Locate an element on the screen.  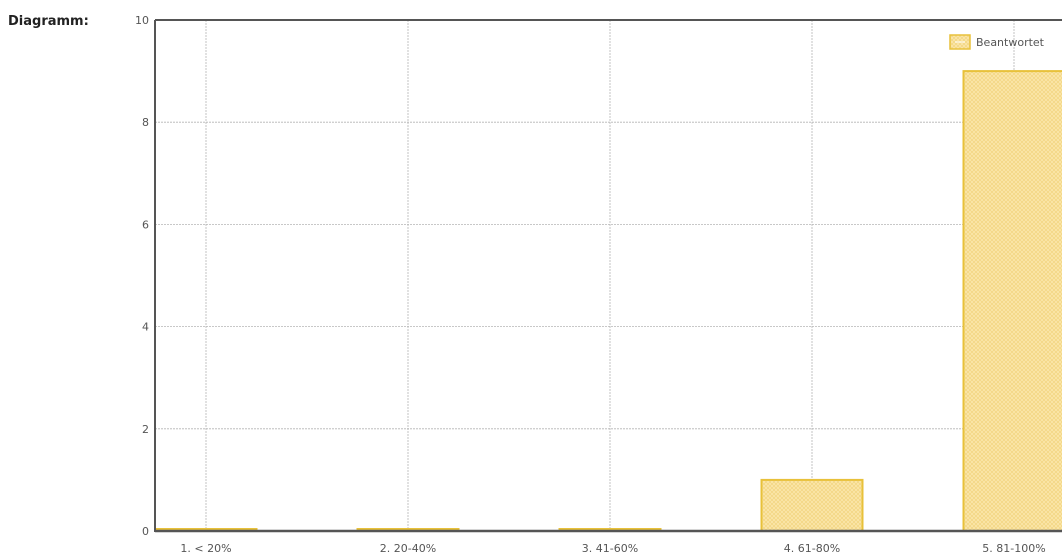
y-tick-label: 8 is located at coordinates (145, 122).